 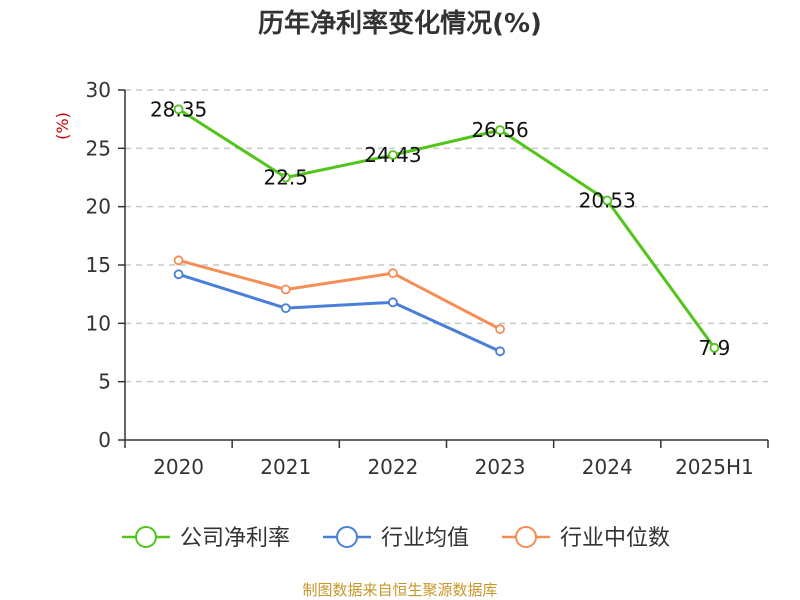 I want to click on data-label: 22.5, so click(x=285, y=178).